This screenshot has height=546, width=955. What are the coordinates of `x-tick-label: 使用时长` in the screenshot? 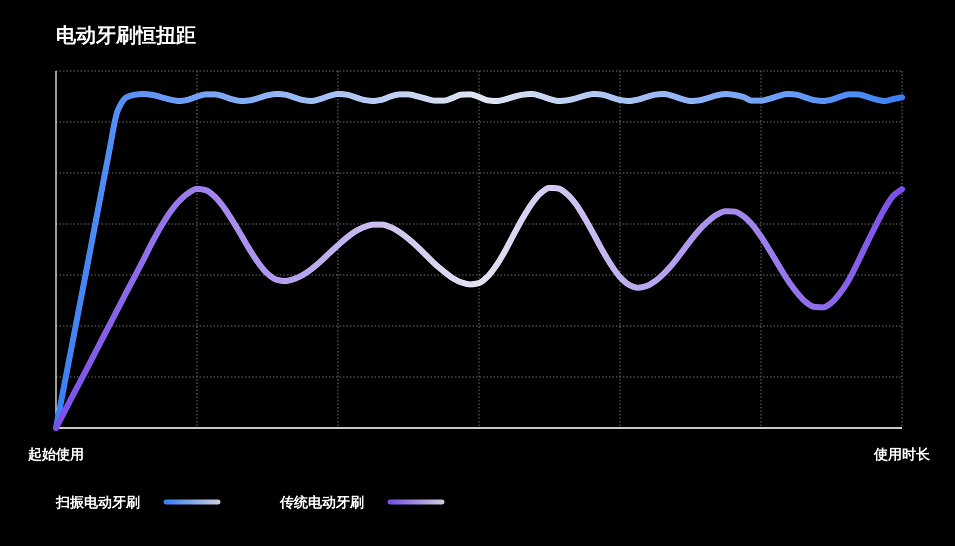 It's located at (902, 455).